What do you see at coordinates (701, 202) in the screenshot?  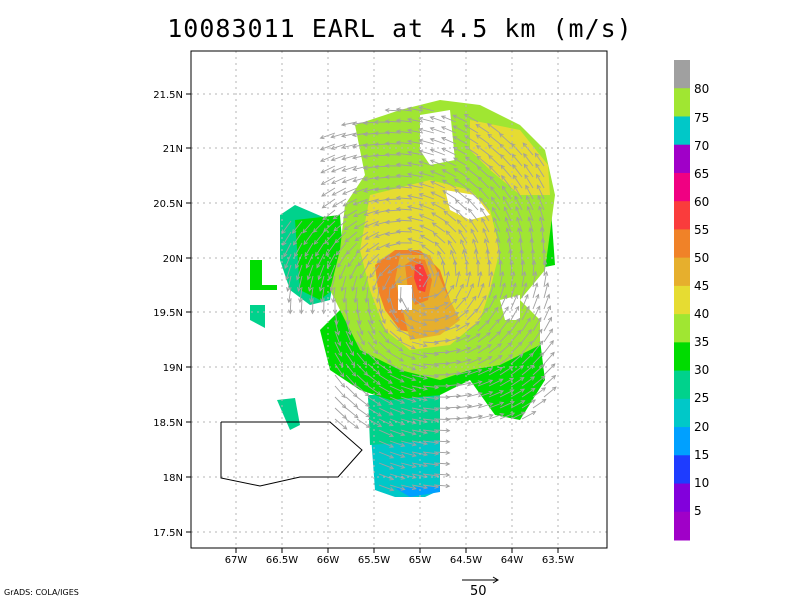 I see `colorbar-label: 60` at bounding box center [701, 202].